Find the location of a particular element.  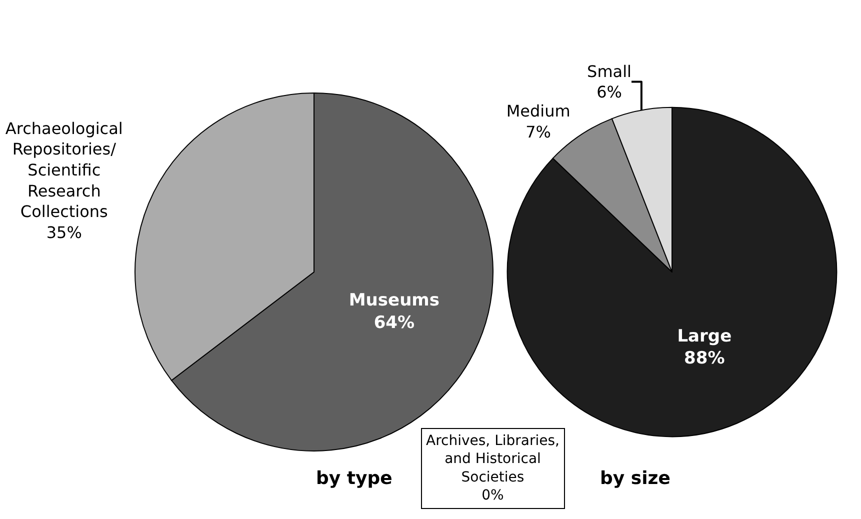

data-label: 6% is located at coordinates (609, 92).